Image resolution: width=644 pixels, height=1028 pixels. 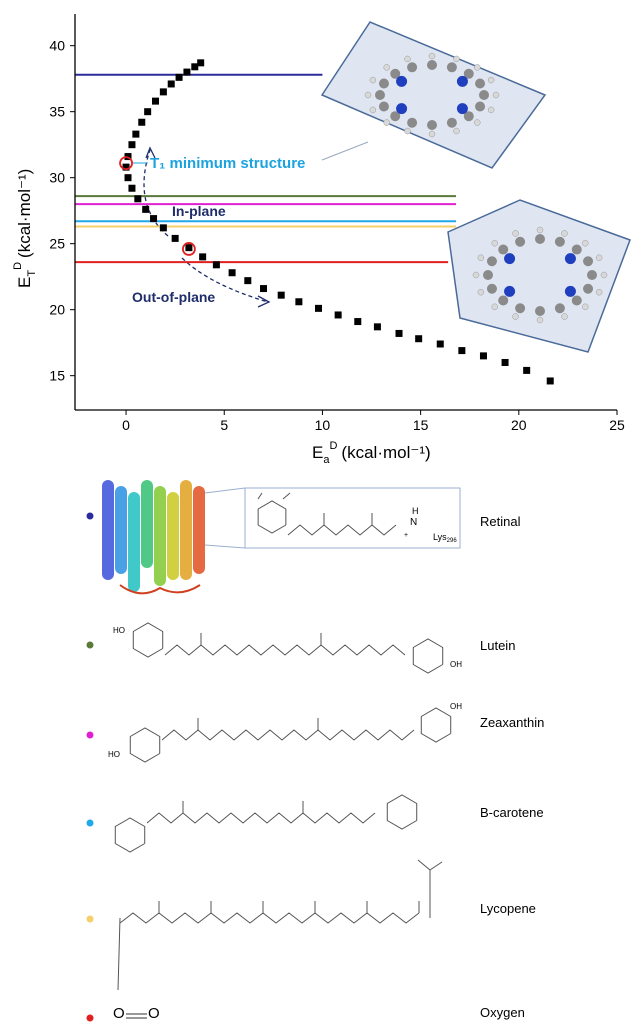 I want to click on x-tick-label: 5, so click(x=224, y=425).